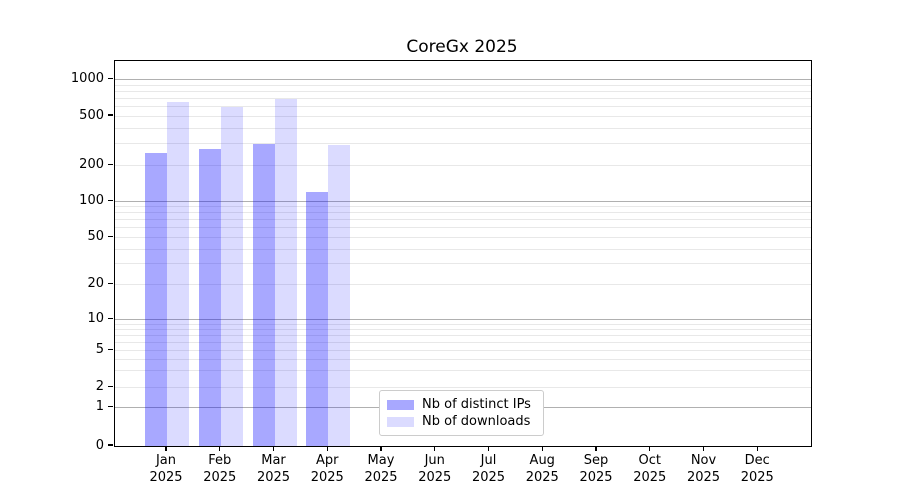 The width and height of the screenshot is (900, 500). I want to click on legend-item-downloads: Nb of downloads, so click(461, 421).